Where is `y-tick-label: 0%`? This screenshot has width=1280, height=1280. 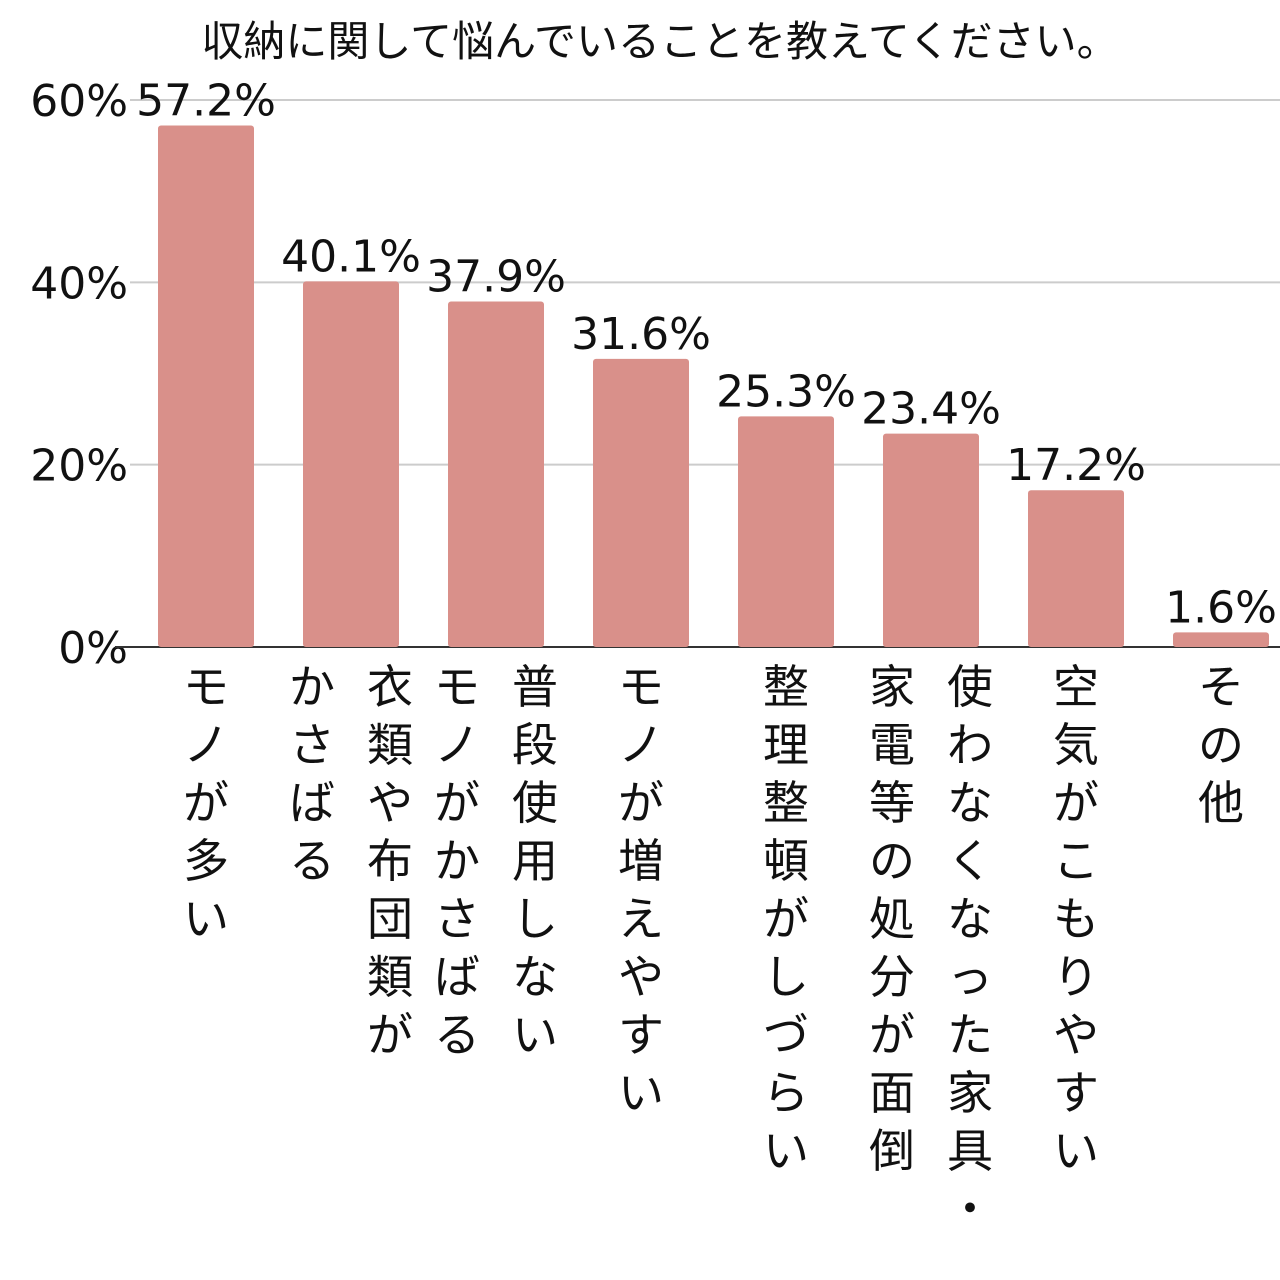
y-tick-label: 0% is located at coordinates (93, 648).